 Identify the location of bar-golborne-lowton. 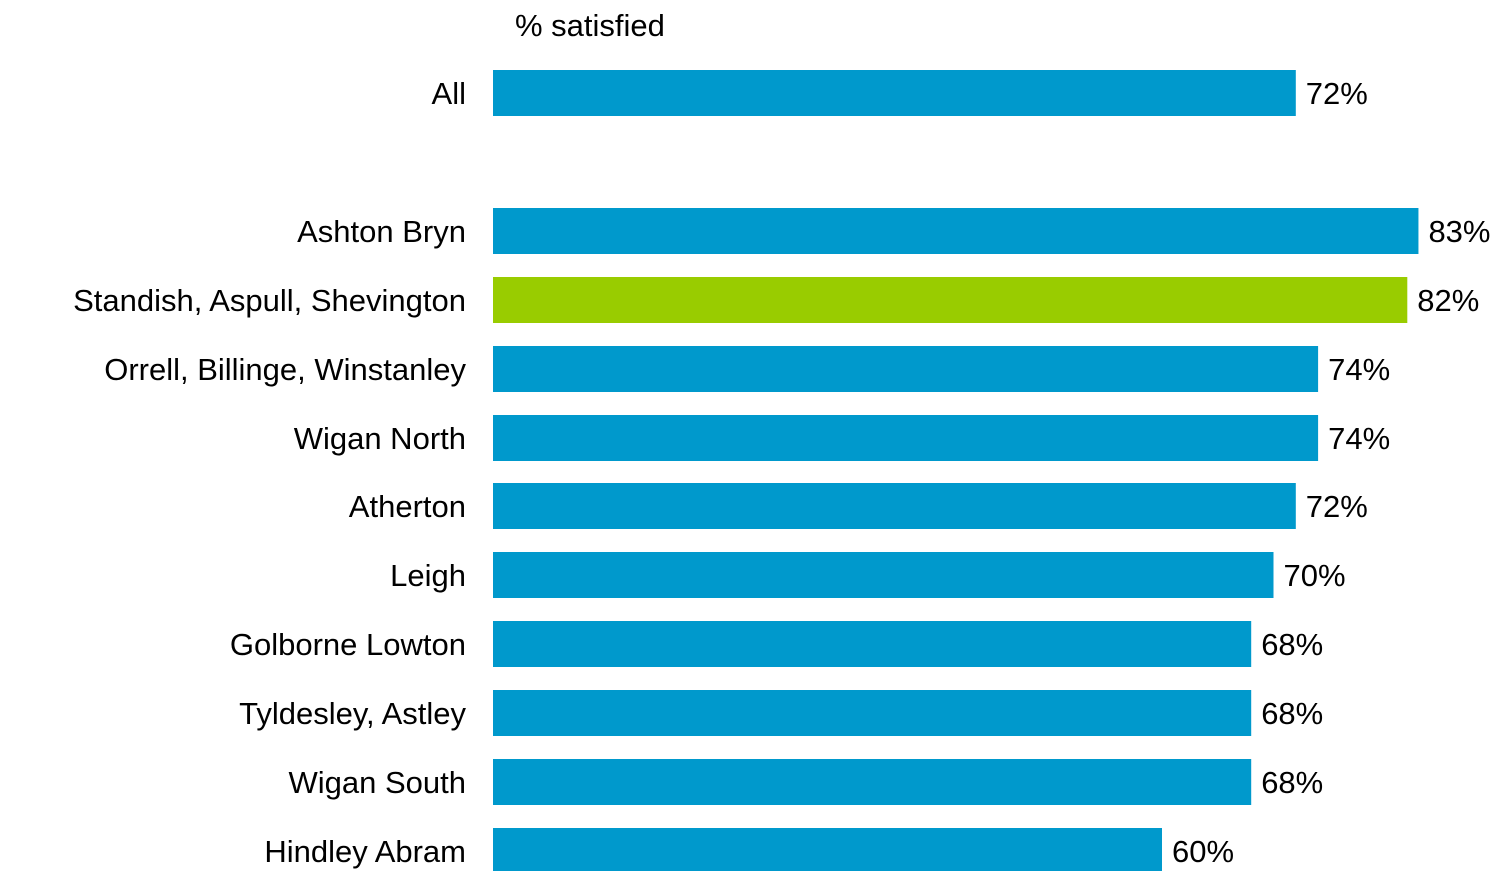
(872, 644).